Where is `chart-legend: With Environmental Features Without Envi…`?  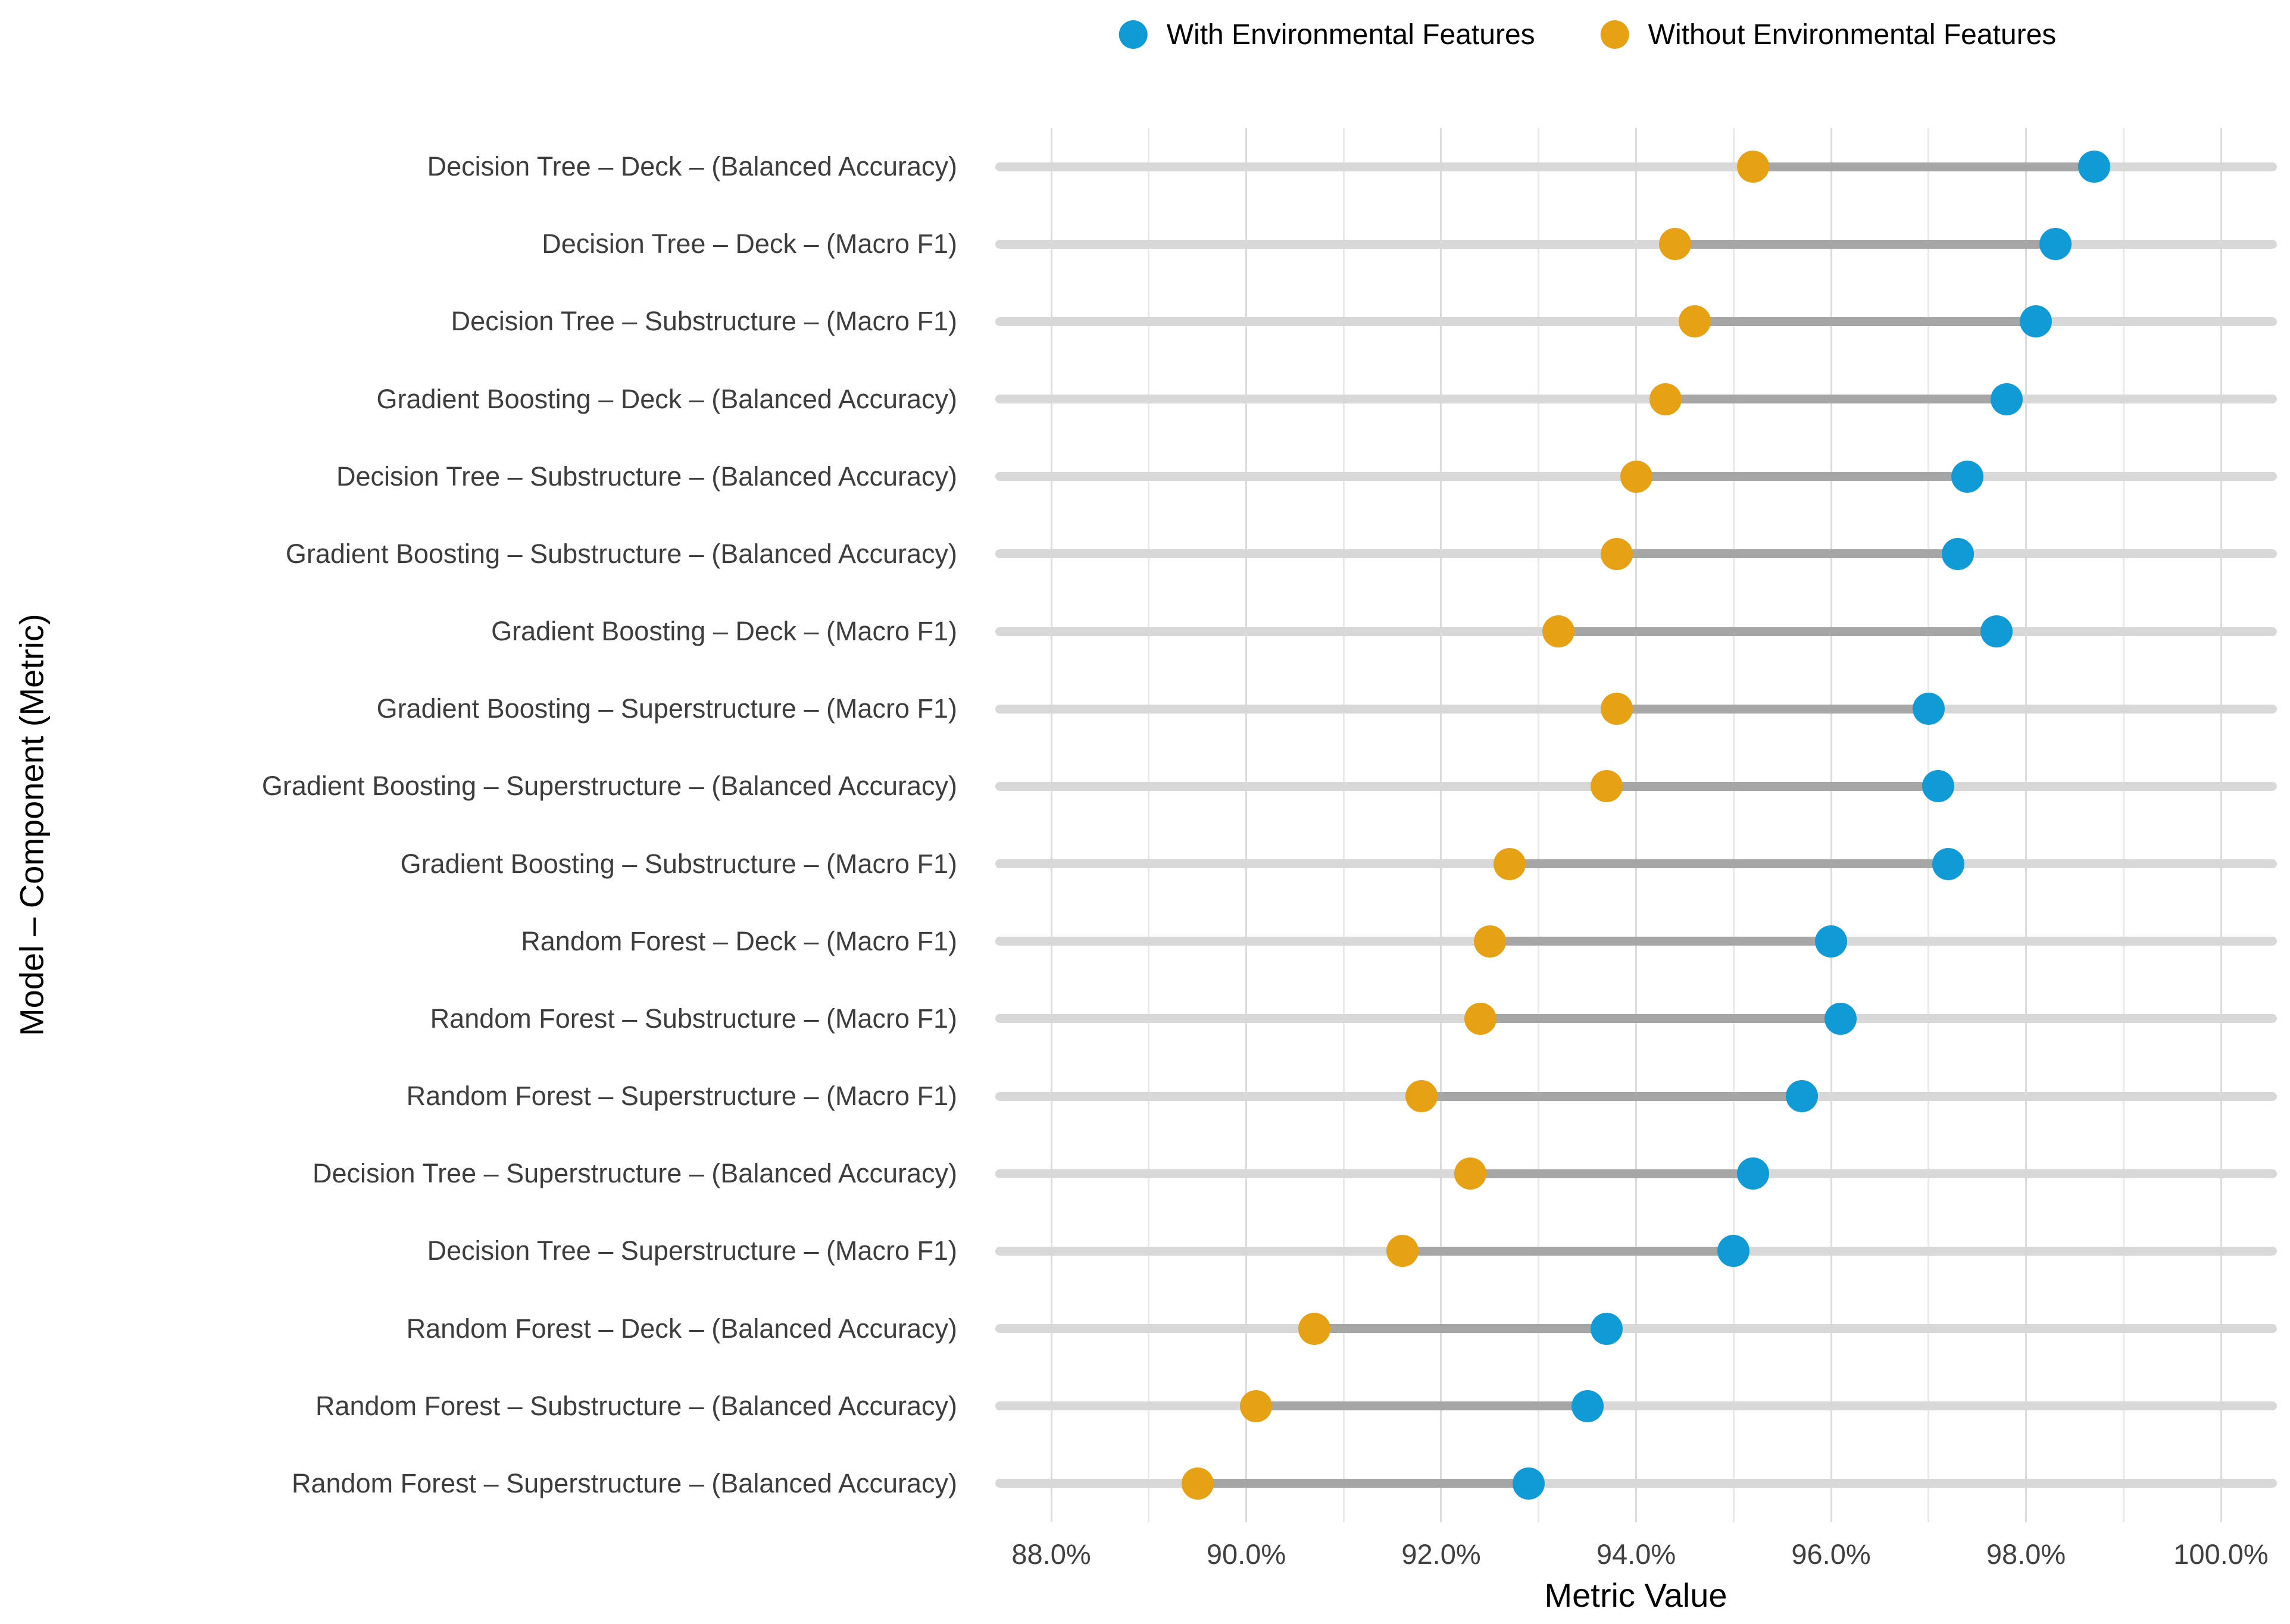 chart-legend: With Environmental Features Without Envi… is located at coordinates (1588, 35).